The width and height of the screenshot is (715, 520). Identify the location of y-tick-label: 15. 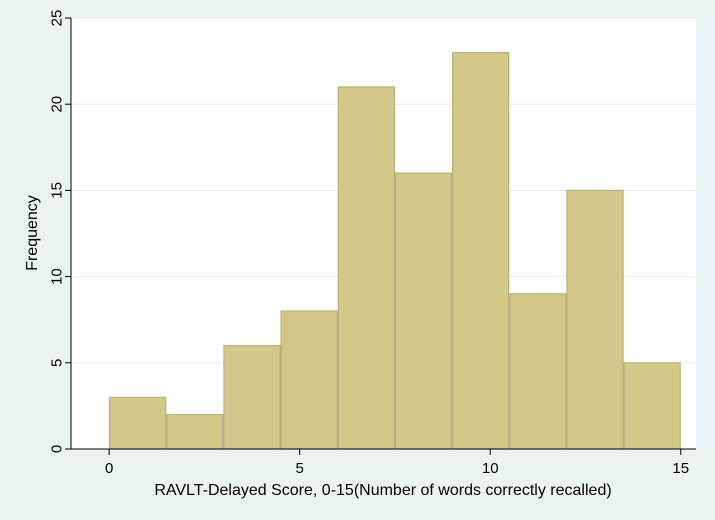
(57, 190).